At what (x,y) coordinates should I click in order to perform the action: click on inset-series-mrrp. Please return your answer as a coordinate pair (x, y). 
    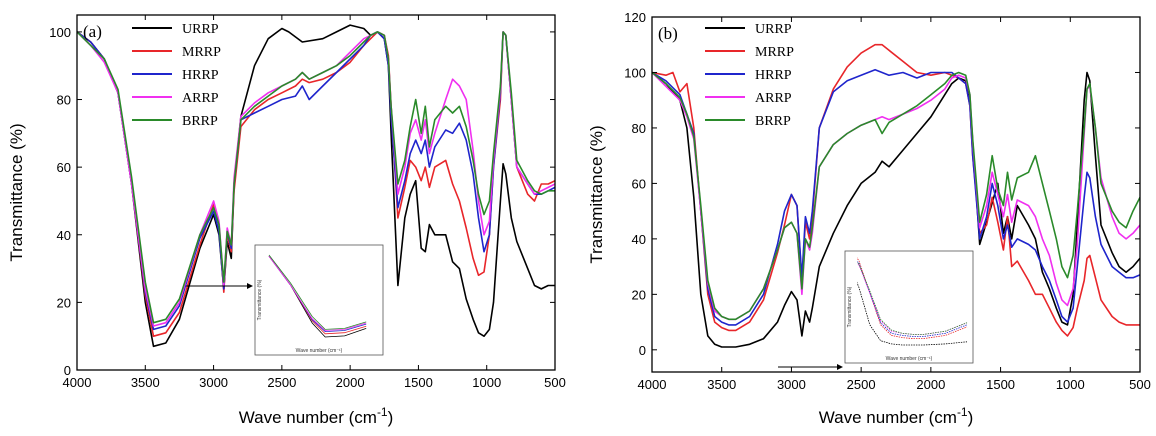
    Looking at the image, I should click on (912, 298).